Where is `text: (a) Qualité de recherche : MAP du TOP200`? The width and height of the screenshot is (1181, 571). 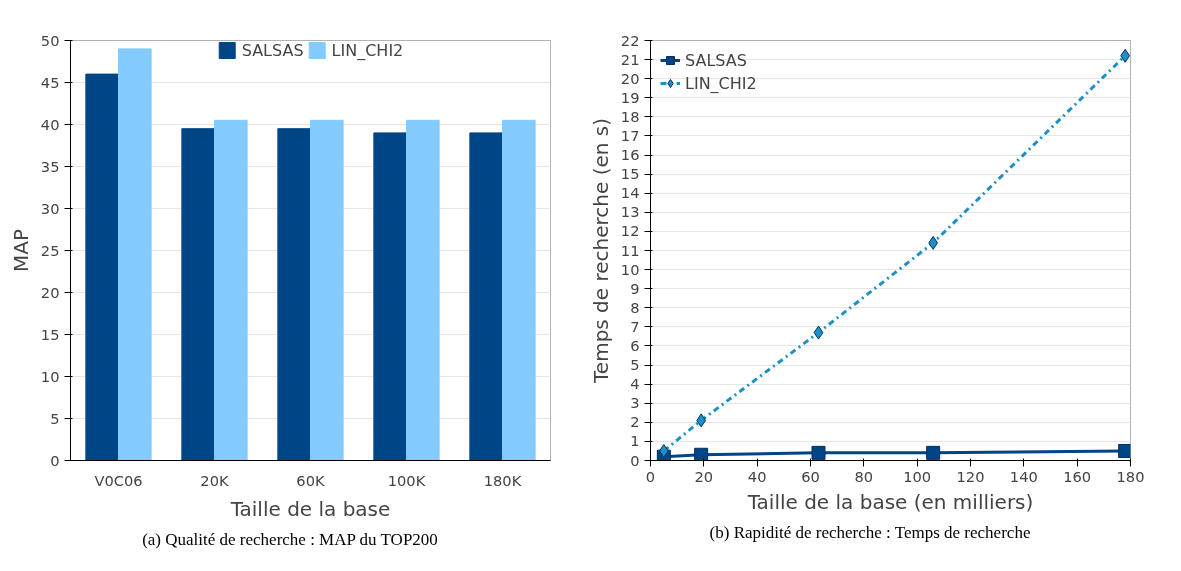
text: (a) Qualité de recherche : MAP du TOP200 is located at coordinates (290, 540).